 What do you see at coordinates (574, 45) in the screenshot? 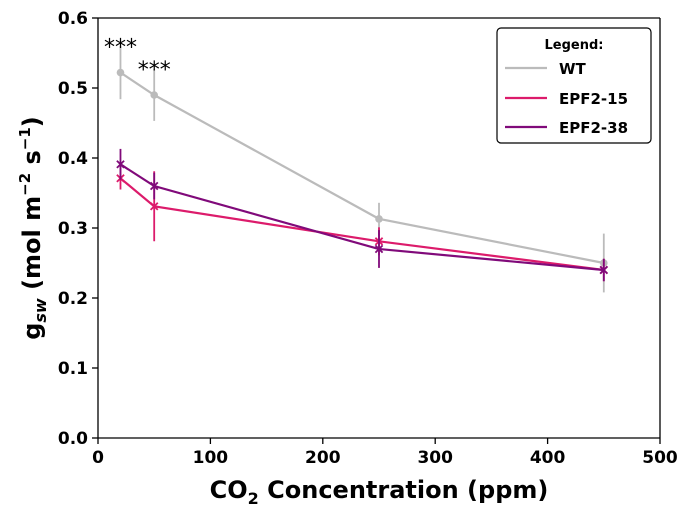
I see `legend-title: Legend:` at bounding box center [574, 45].